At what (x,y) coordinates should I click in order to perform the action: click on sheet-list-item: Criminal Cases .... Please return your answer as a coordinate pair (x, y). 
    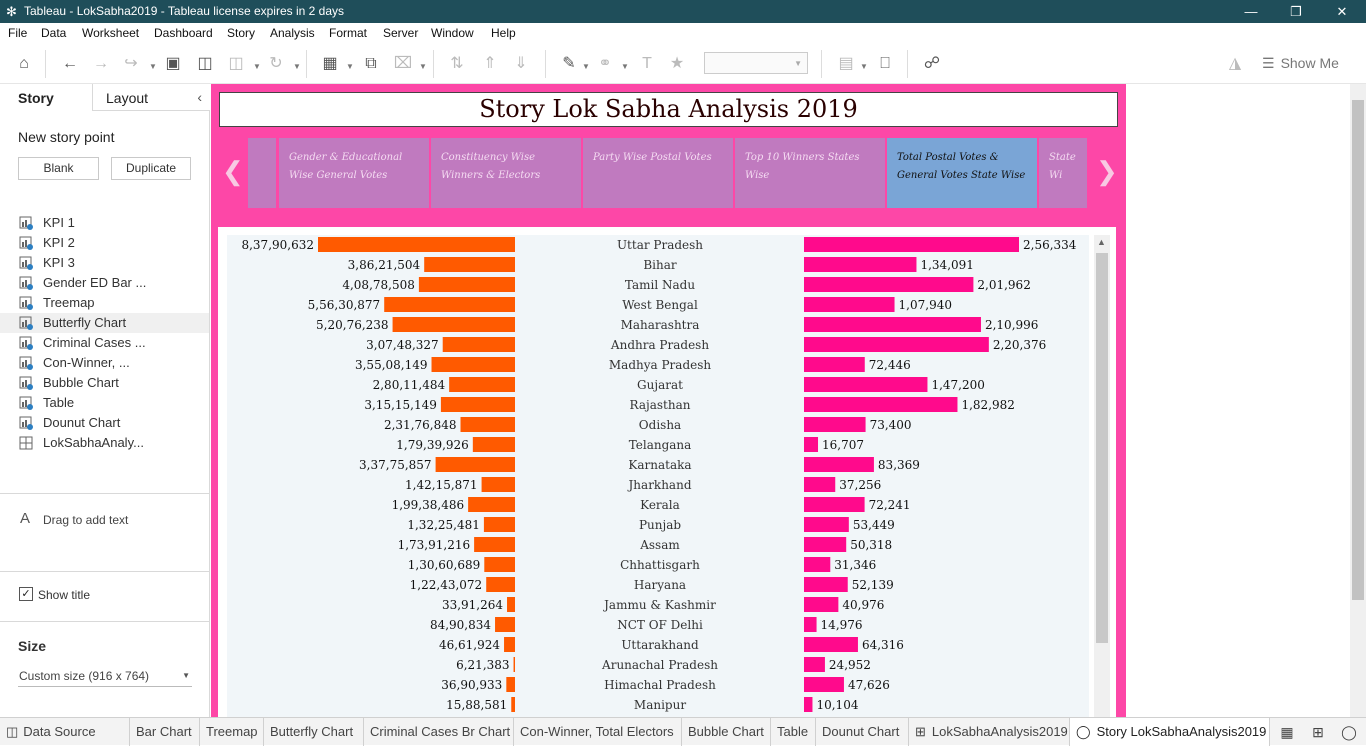
    Looking at the image, I should click on (104, 343).